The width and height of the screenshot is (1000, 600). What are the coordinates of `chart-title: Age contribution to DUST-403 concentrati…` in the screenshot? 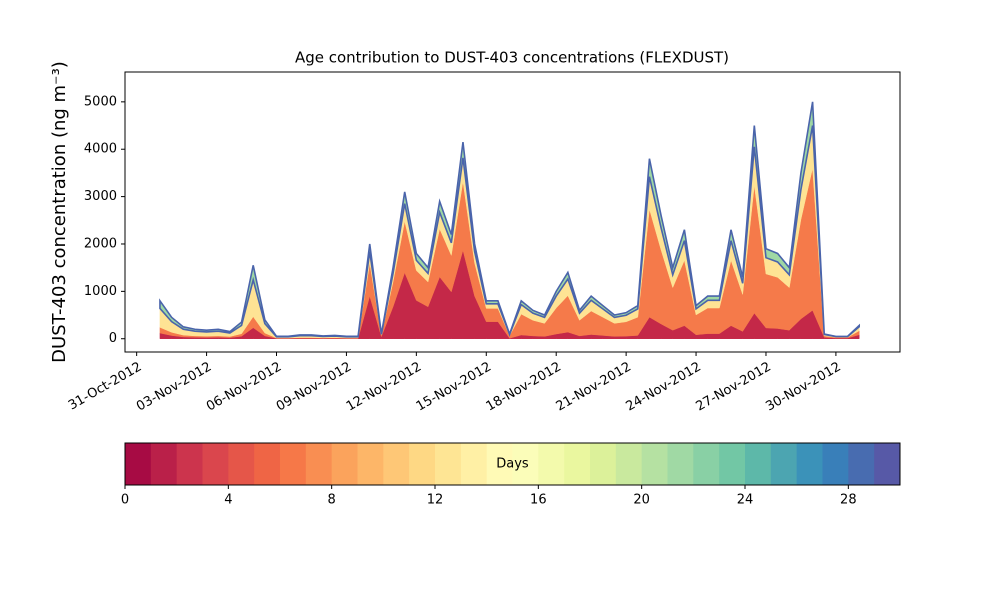 It's located at (512, 58).